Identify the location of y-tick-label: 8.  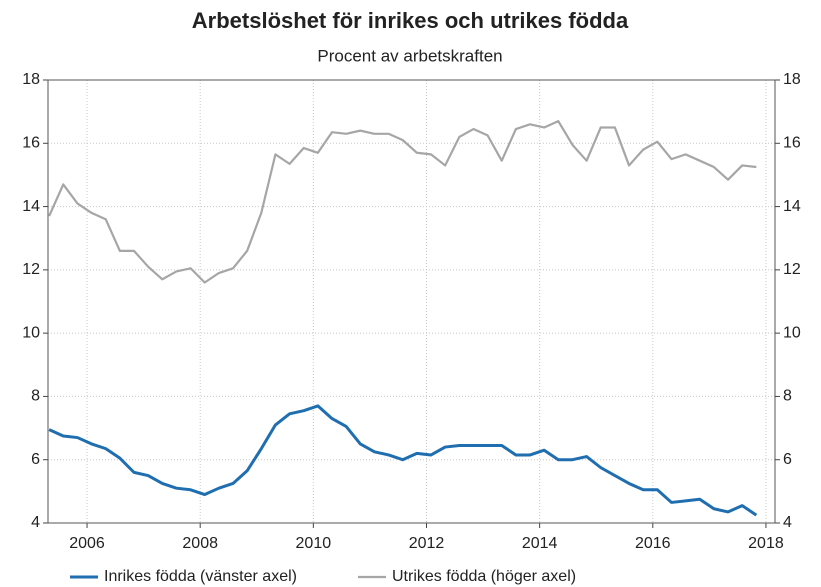
(35, 396).